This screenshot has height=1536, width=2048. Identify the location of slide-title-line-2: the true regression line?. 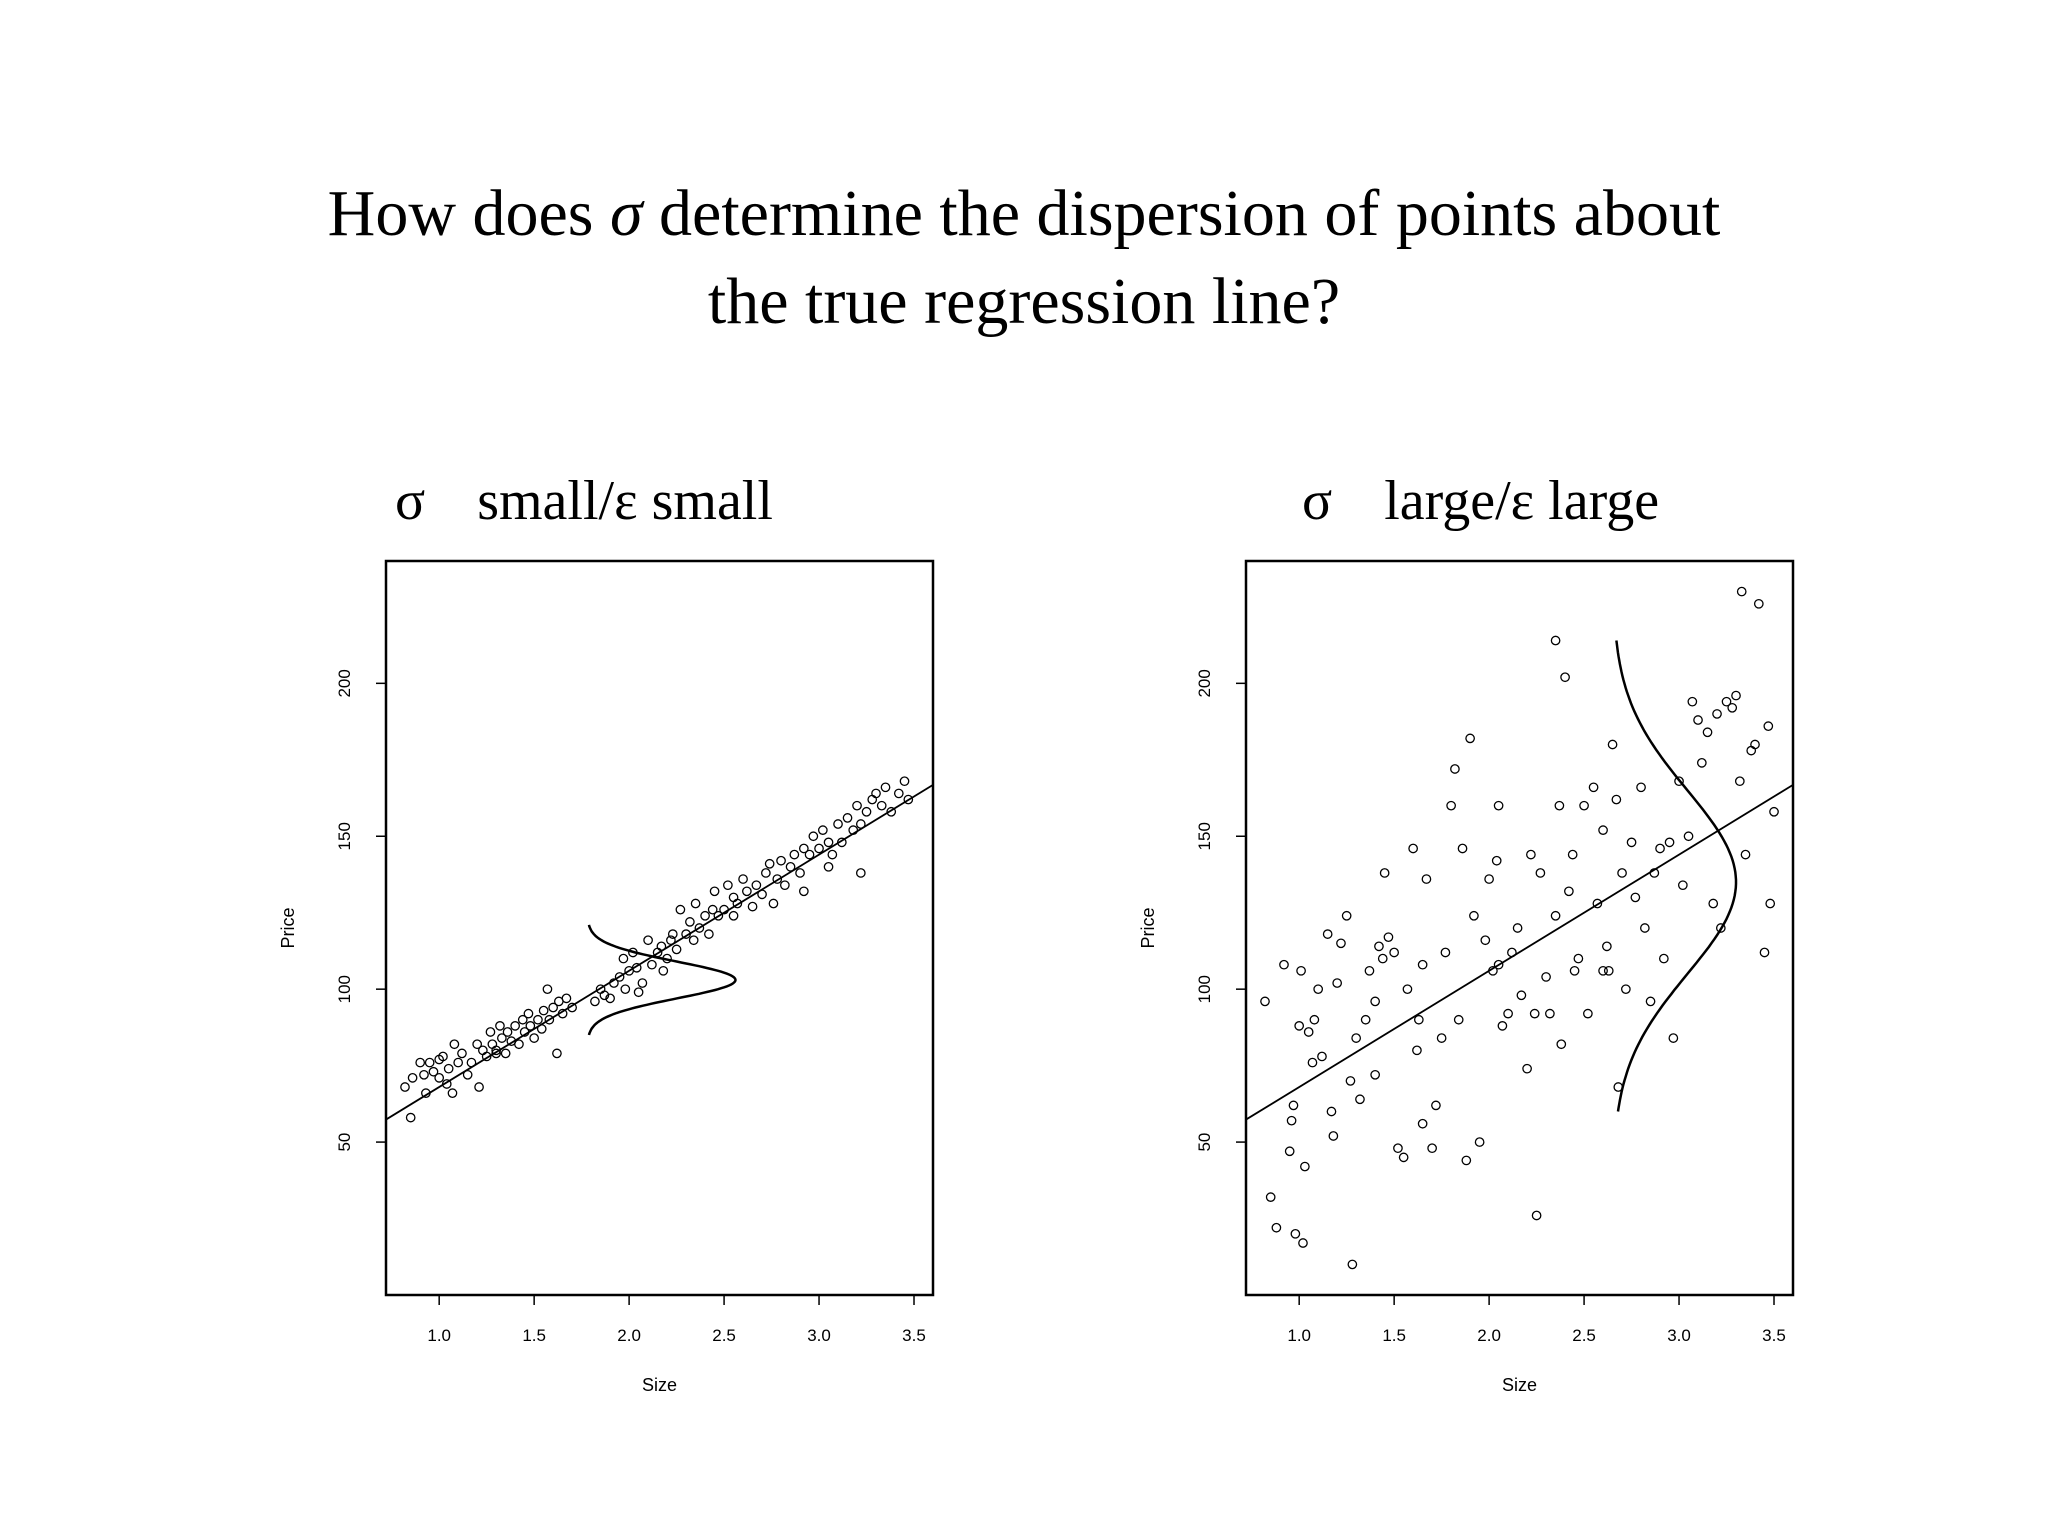
(1024, 301).